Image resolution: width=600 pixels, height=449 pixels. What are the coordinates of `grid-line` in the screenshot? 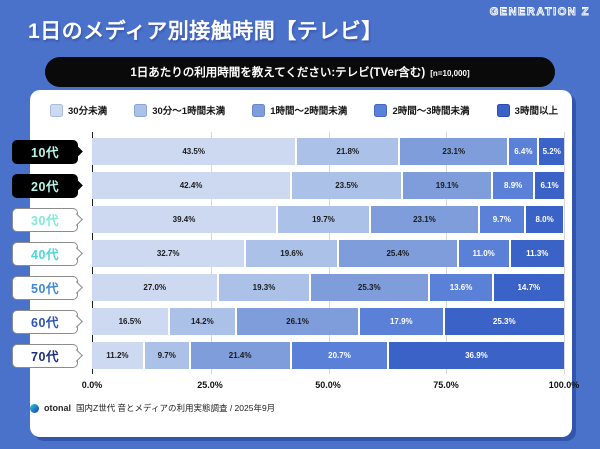 It's located at (564, 253).